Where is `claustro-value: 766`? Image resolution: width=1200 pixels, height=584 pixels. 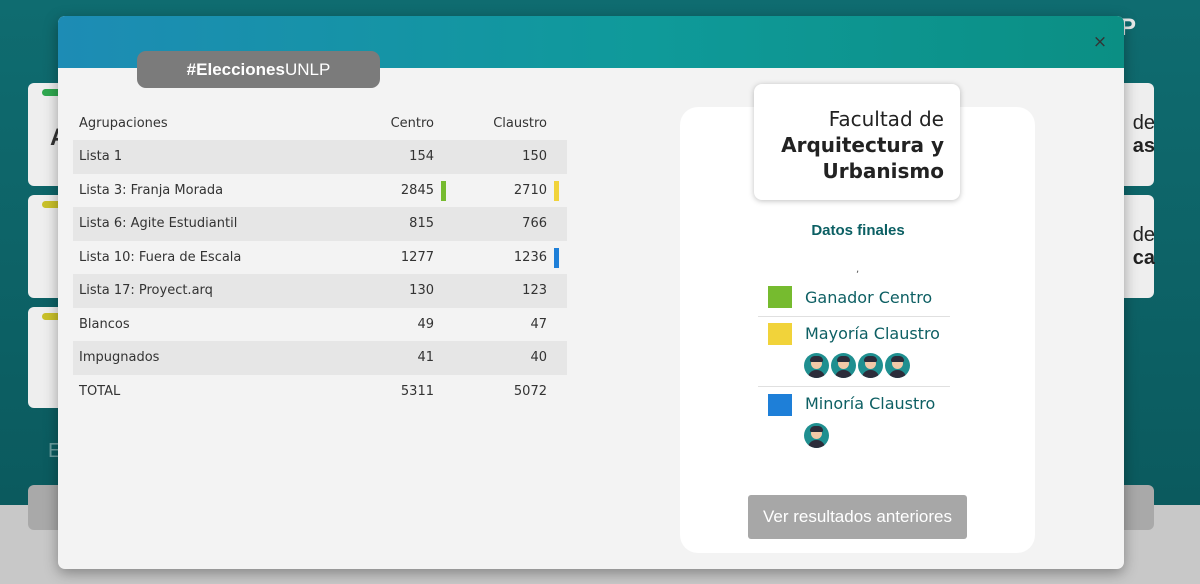
claustro-value: 766 is located at coordinates (510, 224).